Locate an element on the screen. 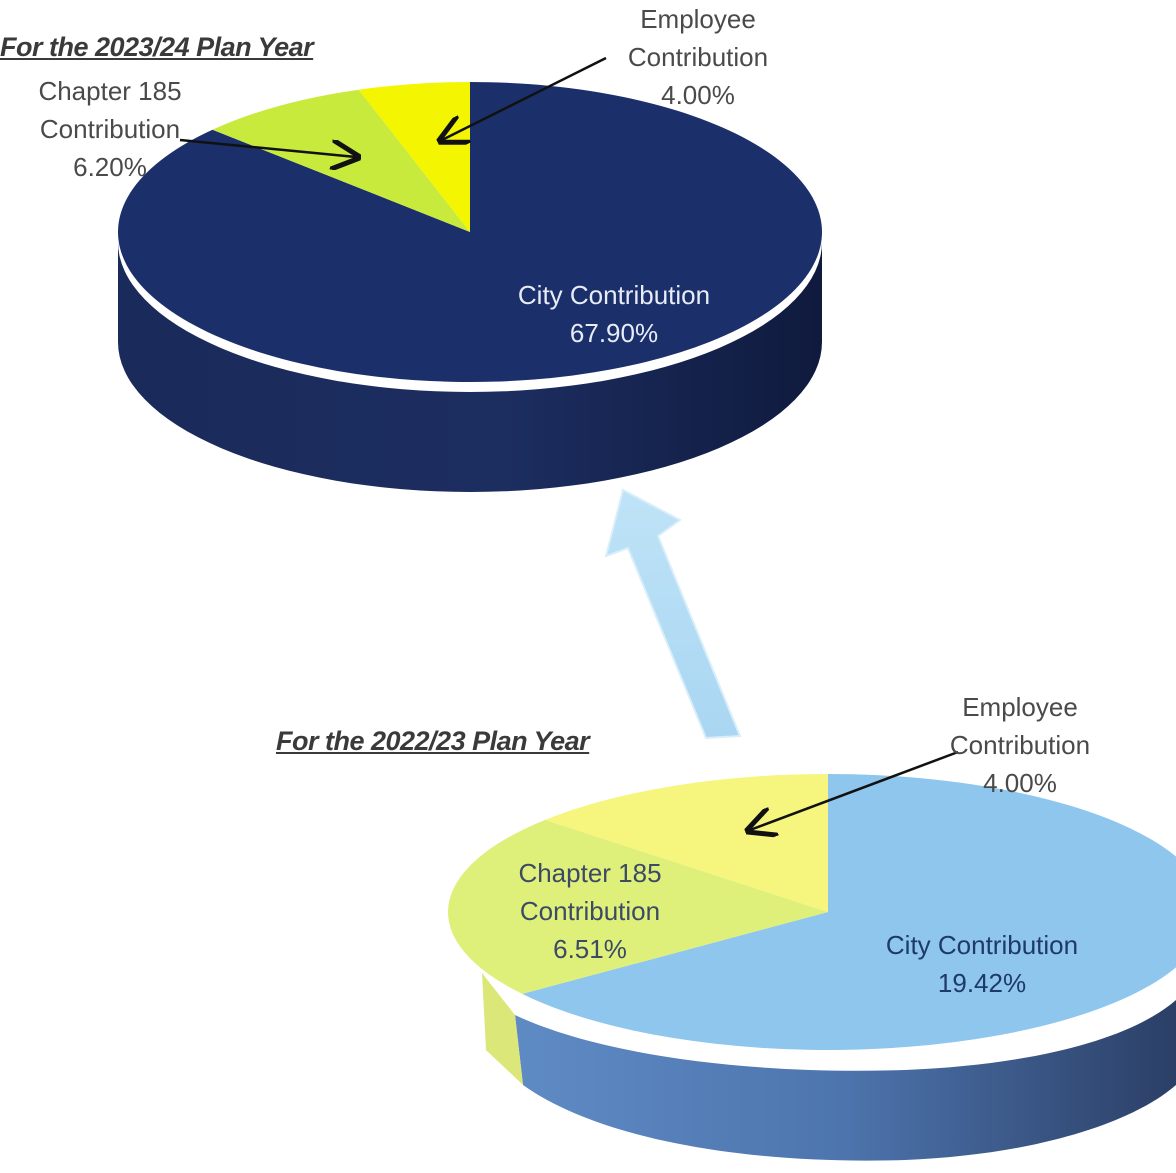 This screenshot has width=1176, height=1173. leader-line-top-chapter185 is located at coordinates (267, 147).